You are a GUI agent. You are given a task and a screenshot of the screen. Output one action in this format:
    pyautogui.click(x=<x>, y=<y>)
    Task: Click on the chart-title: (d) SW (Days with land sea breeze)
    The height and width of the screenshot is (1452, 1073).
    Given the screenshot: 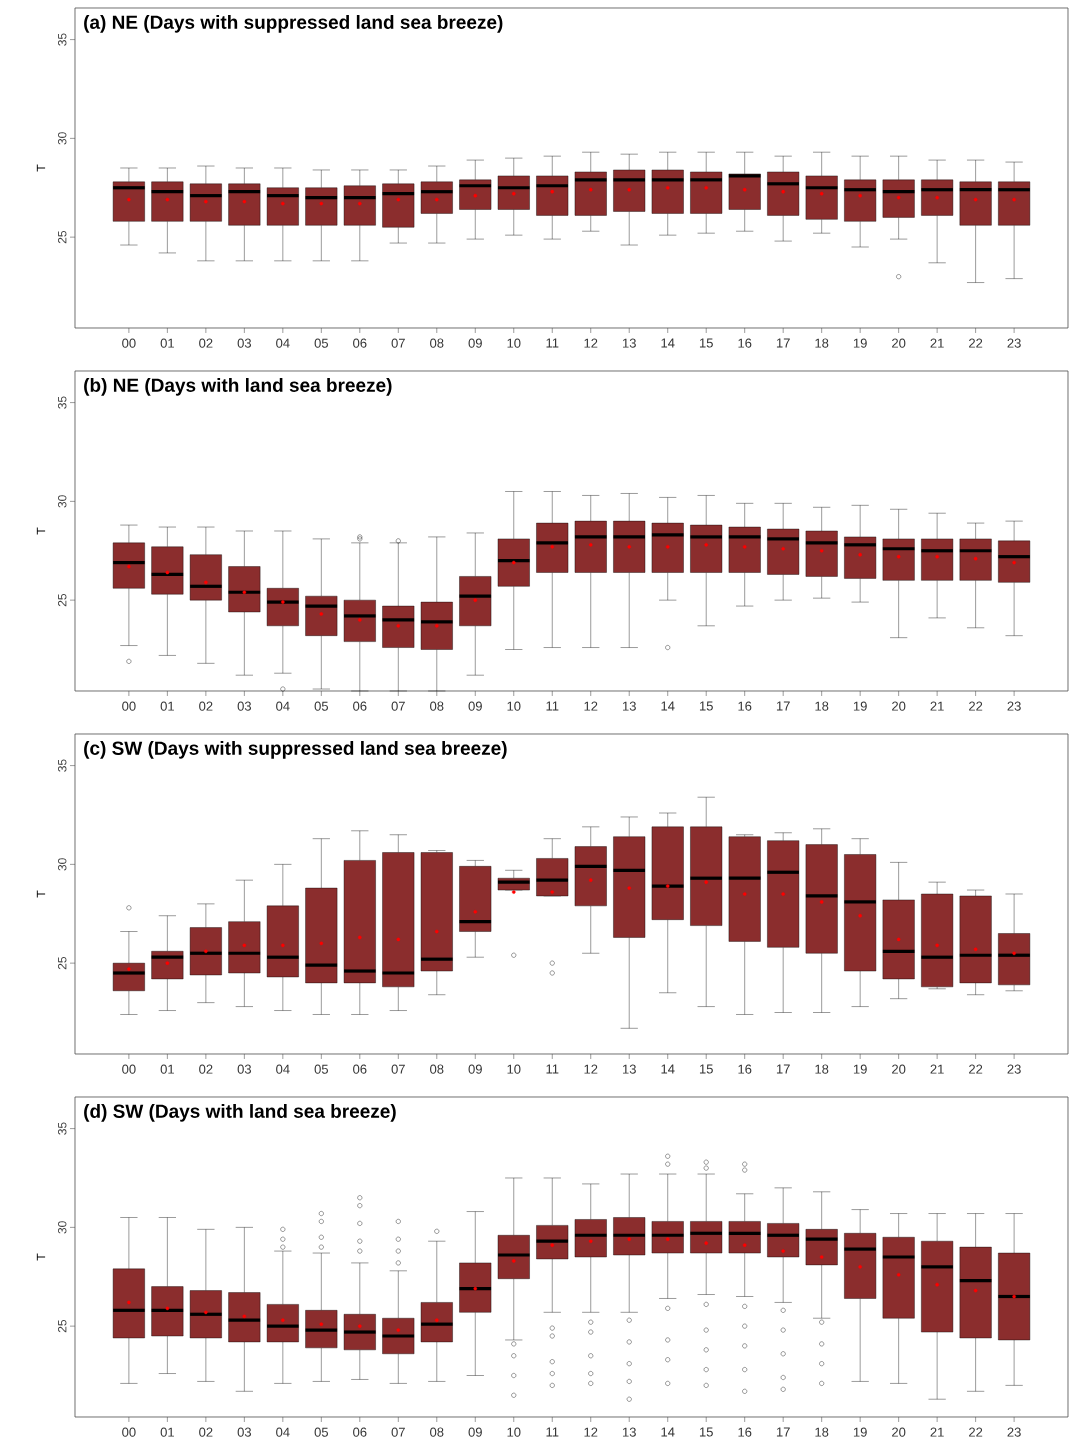 What is the action you would take?
    pyautogui.click(x=240, y=1112)
    